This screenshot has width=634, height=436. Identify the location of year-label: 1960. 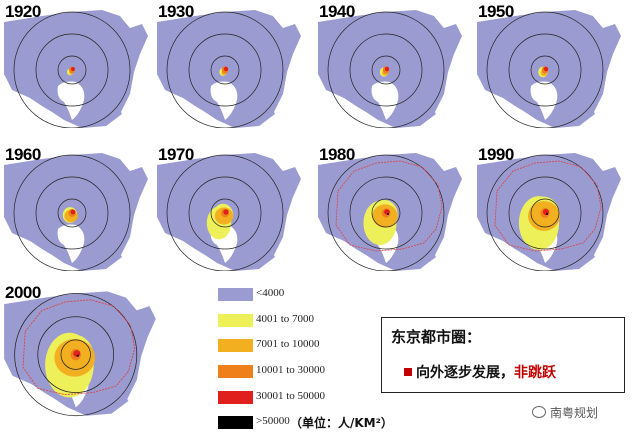
(23, 154).